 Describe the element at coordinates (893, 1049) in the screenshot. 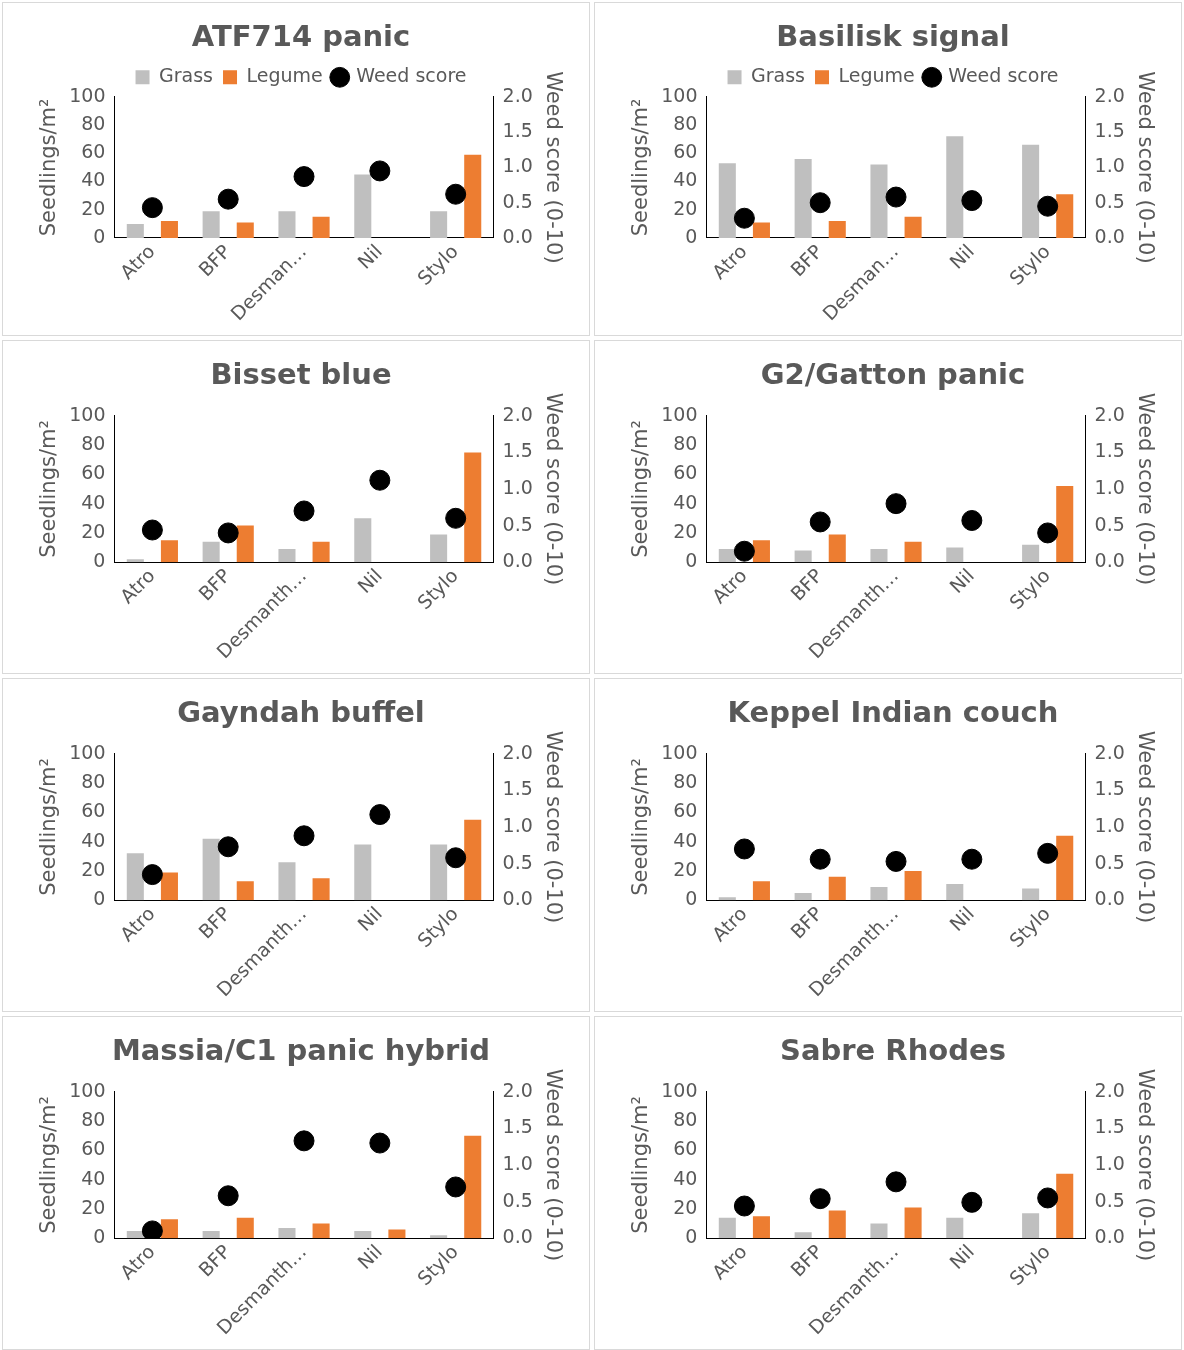

I see `chart-title: Sabre Rhodes` at that location.